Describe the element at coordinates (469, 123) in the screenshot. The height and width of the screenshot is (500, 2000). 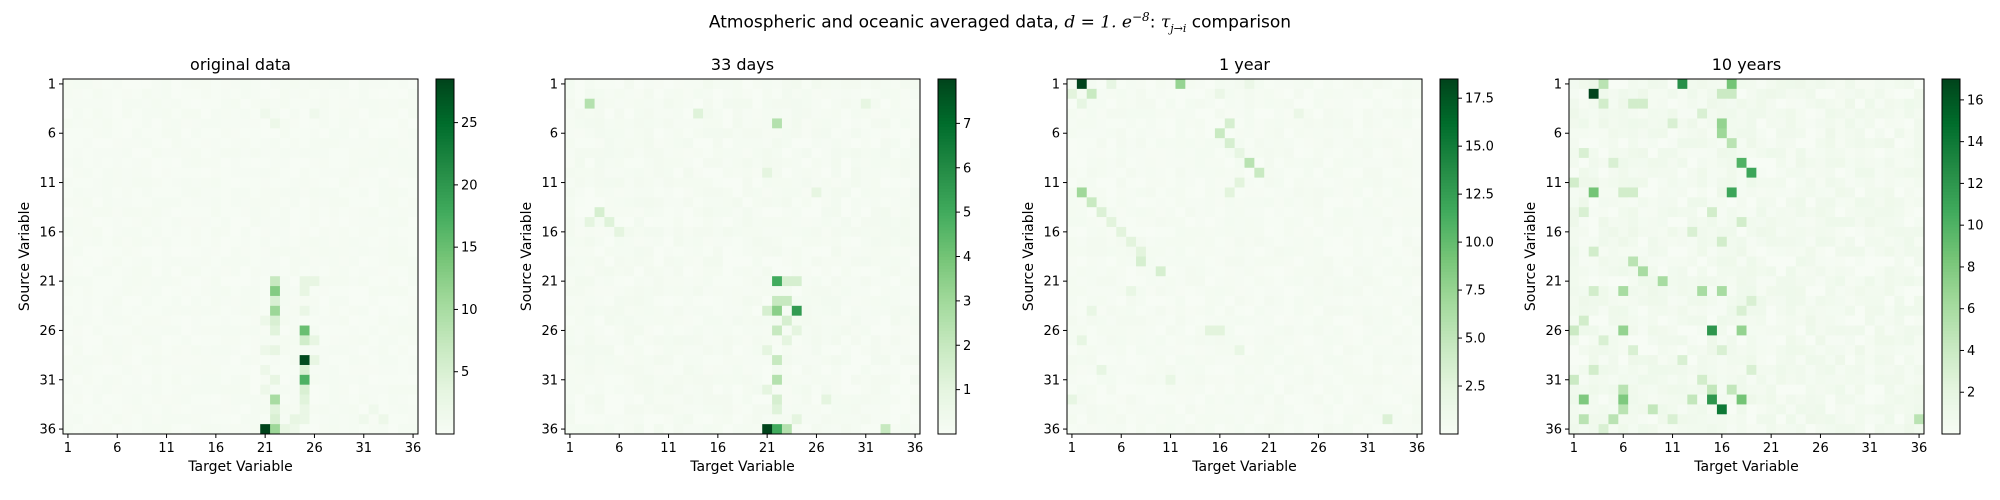
I see `colorbar-tick-label: 25` at that location.